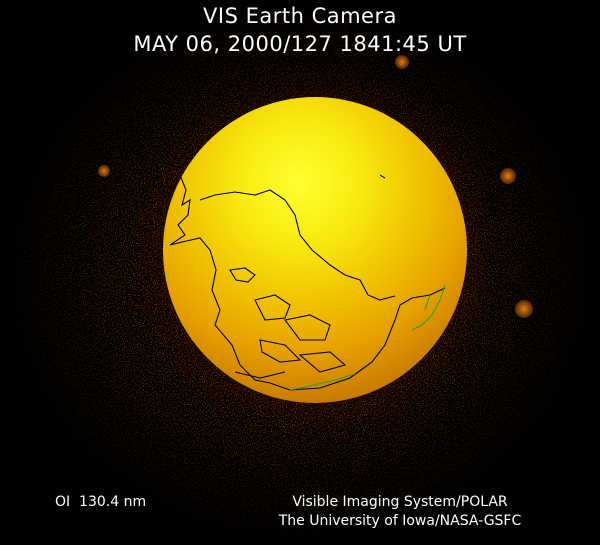 This screenshot has width=600, height=545. I want to click on credit-line-2: The University of Iowa/NASA-GSFC, so click(400, 521).